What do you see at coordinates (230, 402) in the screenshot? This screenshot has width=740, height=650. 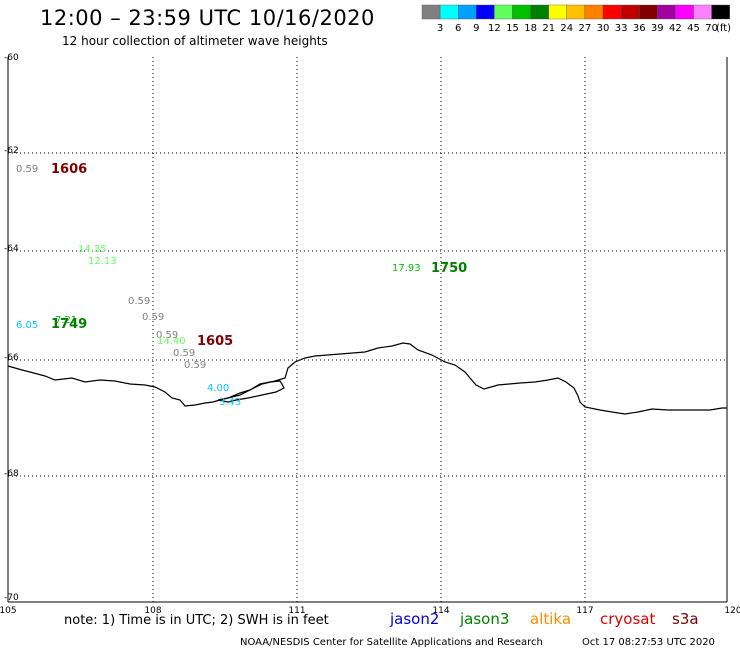 I see `obs-label: 3.43` at bounding box center [230, 402].